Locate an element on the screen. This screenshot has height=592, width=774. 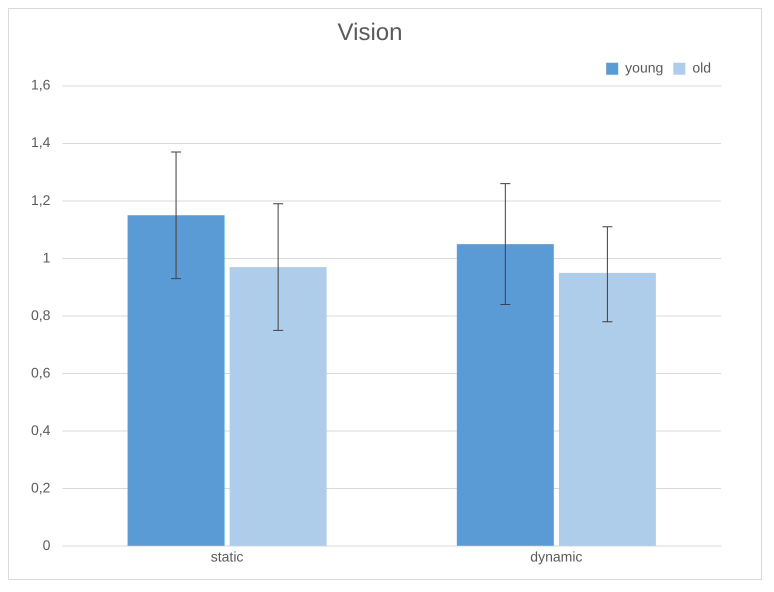
legend-label: old is located at coordinates (702, 68).